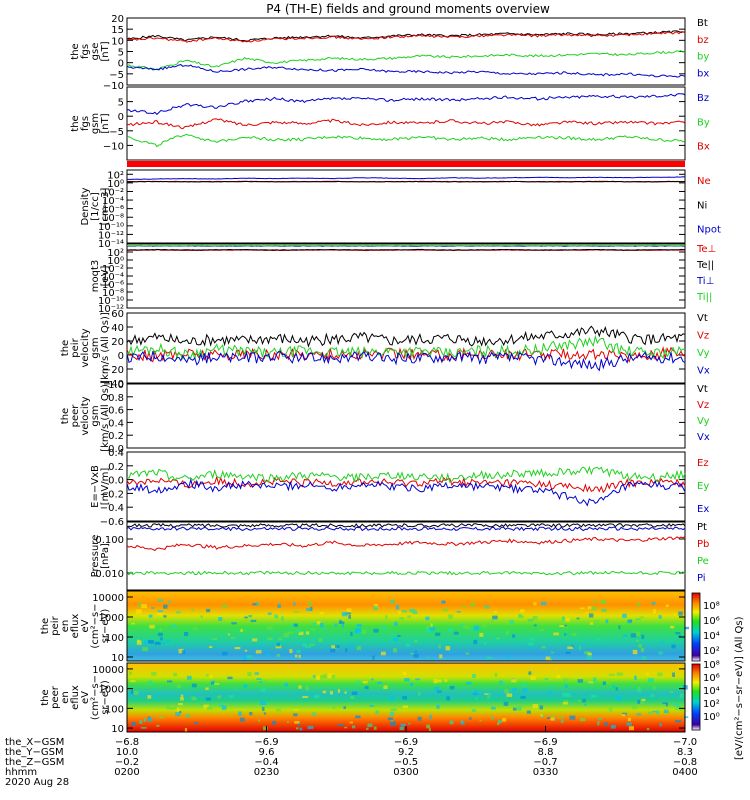 The image size is (750, 800). What do you see at coordinates (95, 556) in the screenshot?
I see `y-axis-label: Pressure` at bounding box center [95, 556].